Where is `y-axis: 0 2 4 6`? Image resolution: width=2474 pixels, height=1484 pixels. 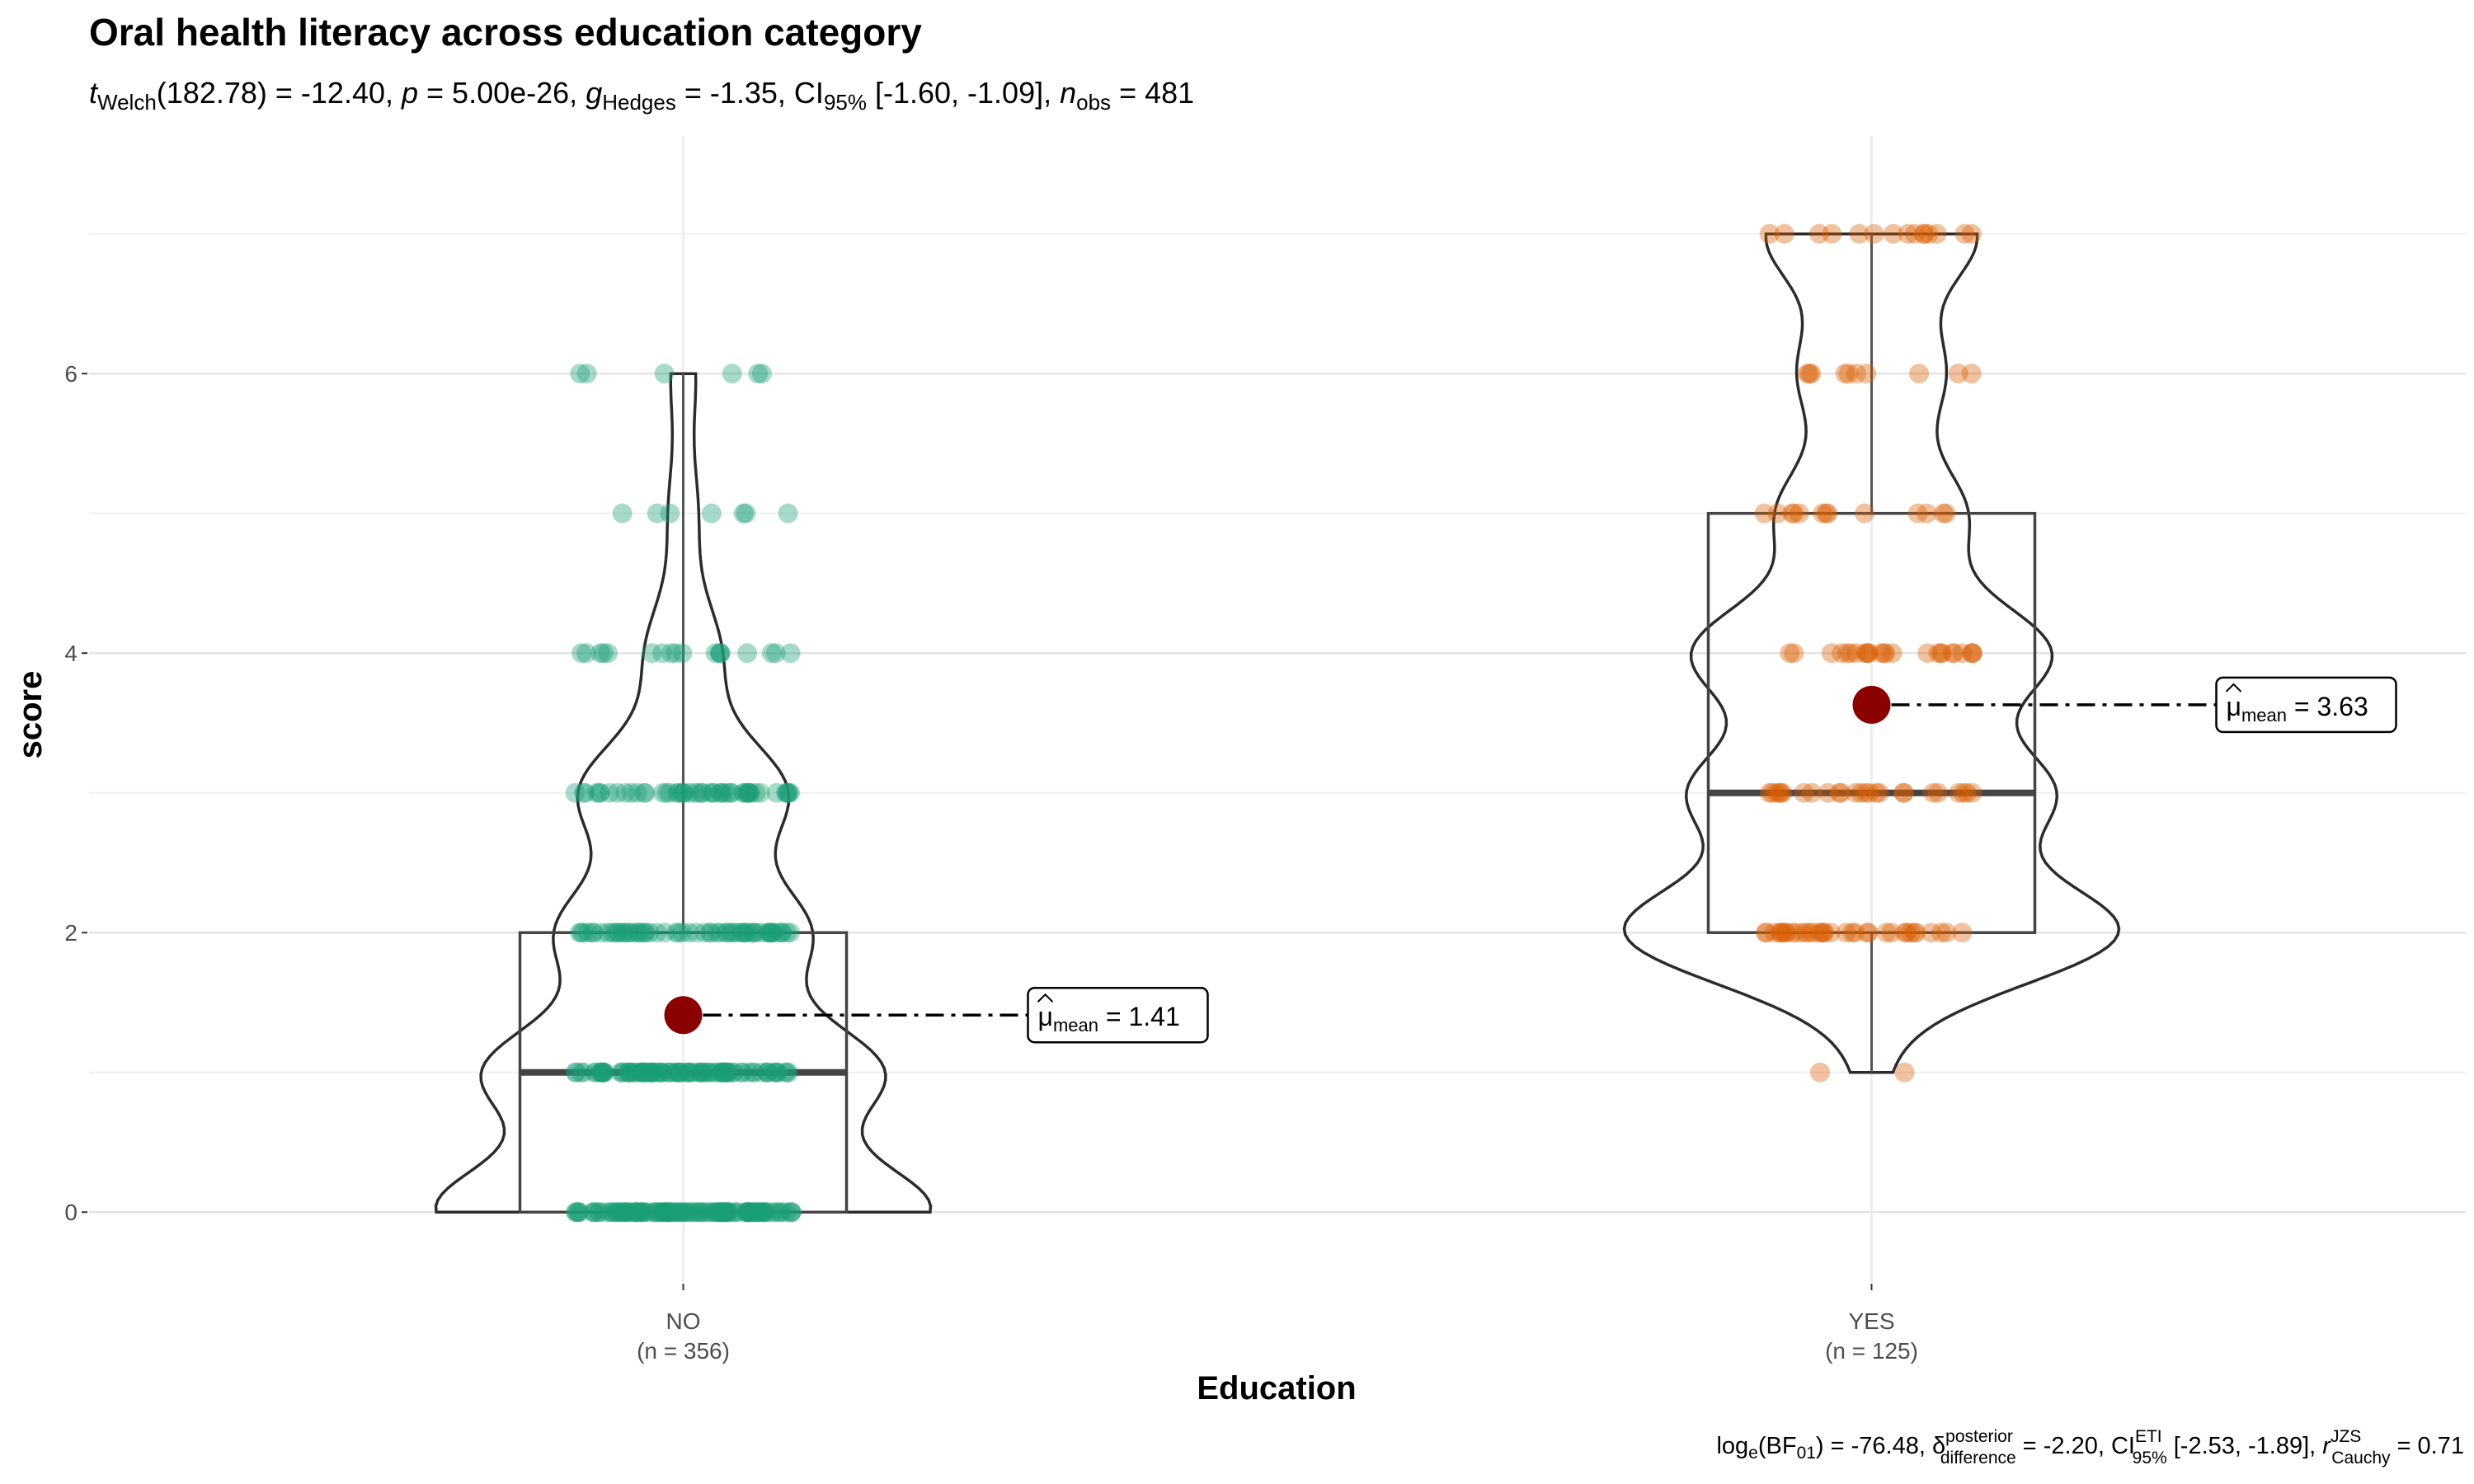 y-axis: 0 2 4 6 is located at coordinates (75, 793).